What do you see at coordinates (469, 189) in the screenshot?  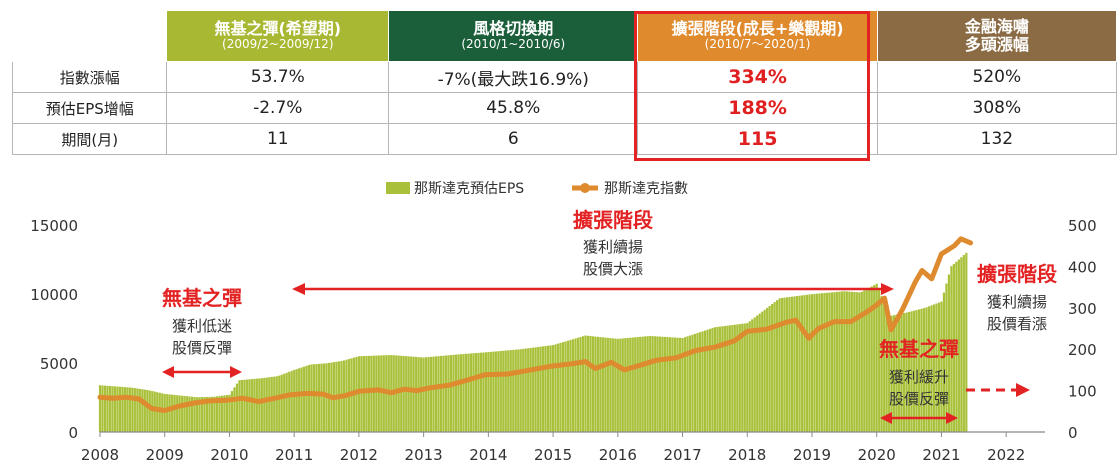 I see `legend-eps-label: 那斯達克預估EPS` at bounding box center [469, 189].